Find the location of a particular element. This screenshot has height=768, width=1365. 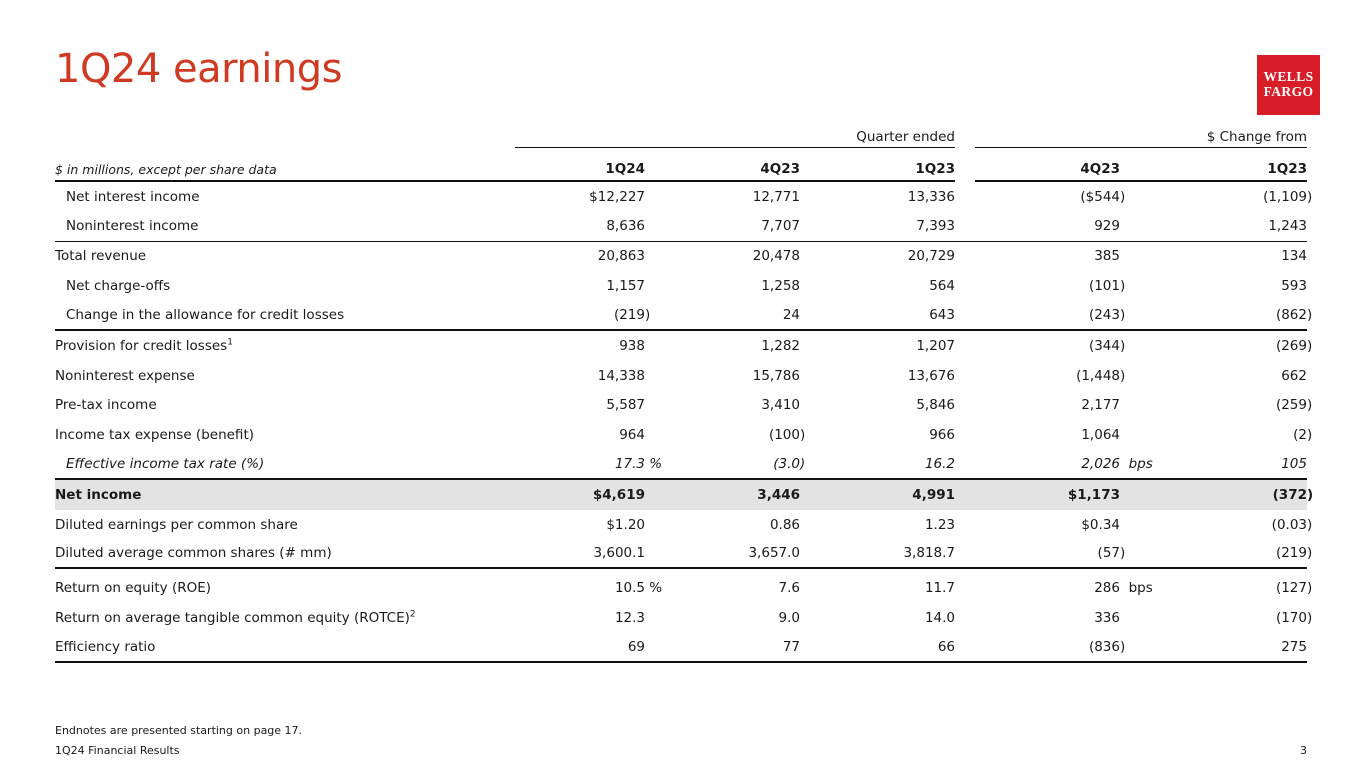

value-cell: (259) is located at coordinates (1294, 405).